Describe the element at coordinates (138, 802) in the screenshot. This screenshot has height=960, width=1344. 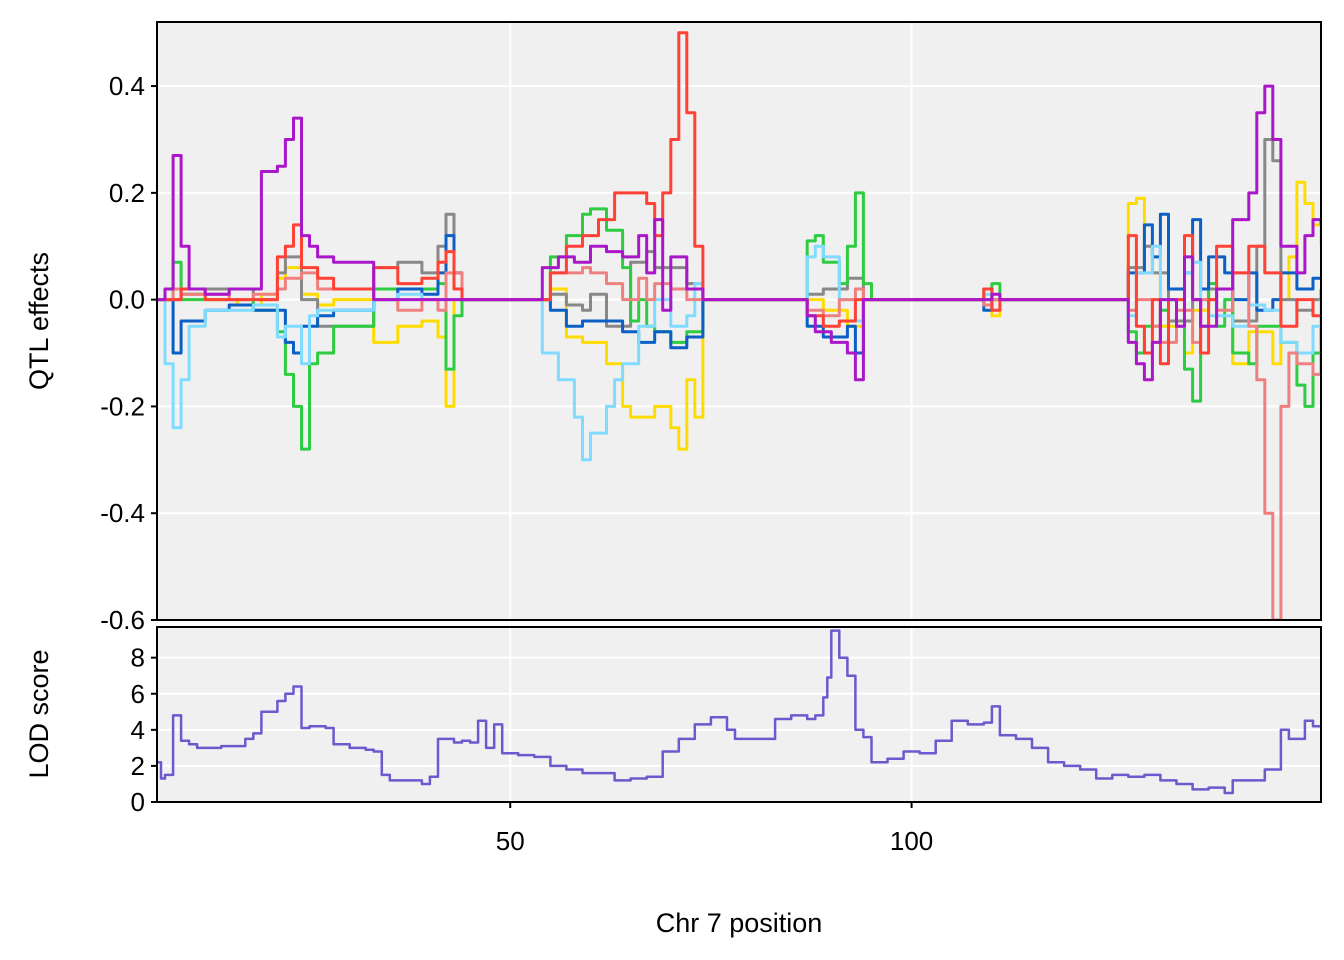
I see `bottom-y-tick-label: 0` at that location.